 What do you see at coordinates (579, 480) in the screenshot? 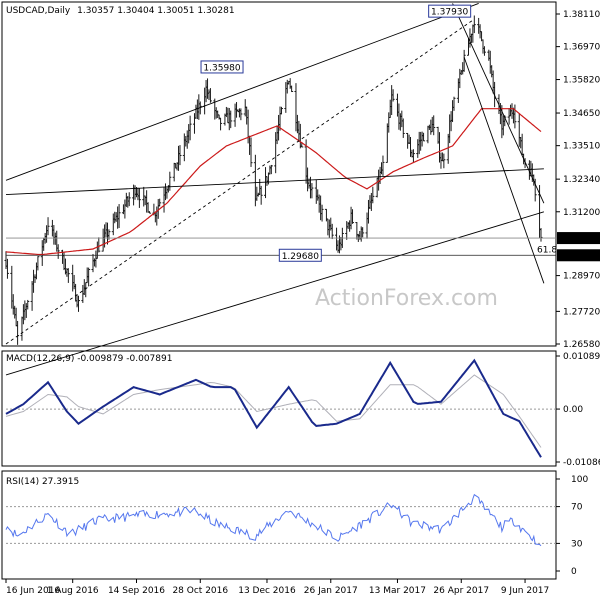
I see `rsi-y-tick-label: 100` at bounding box center [579, 480].